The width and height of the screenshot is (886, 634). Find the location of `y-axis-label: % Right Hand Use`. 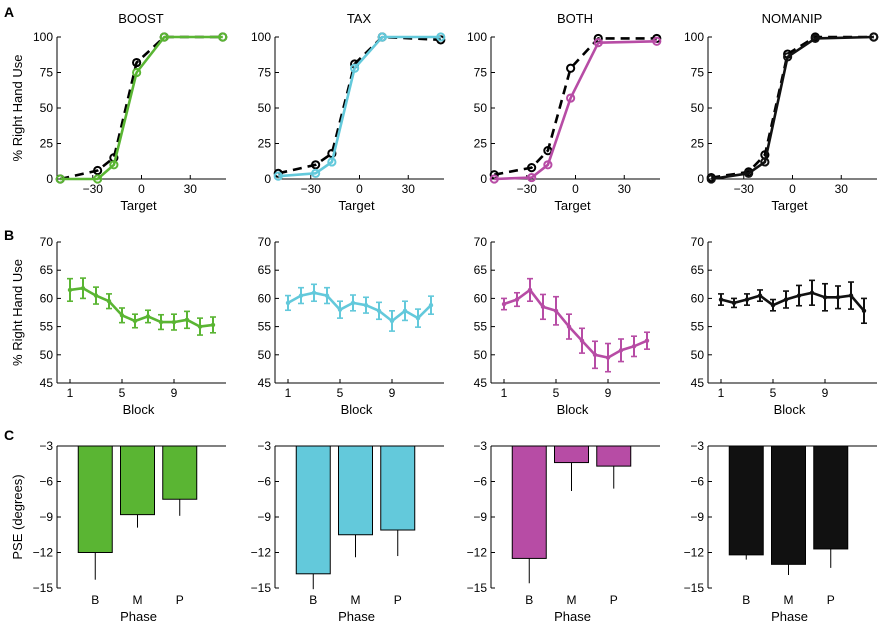

y-axis-label: % Right Hand Use is located at coordinates (17, 108).